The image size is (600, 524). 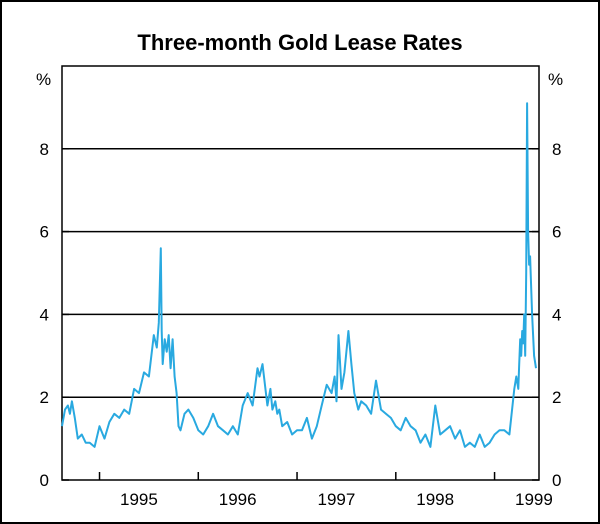 What do you see at coordinates (43, 79) in the screenshot?
I see `y-axis-unit-left: %` at bounding box center [43, 79].